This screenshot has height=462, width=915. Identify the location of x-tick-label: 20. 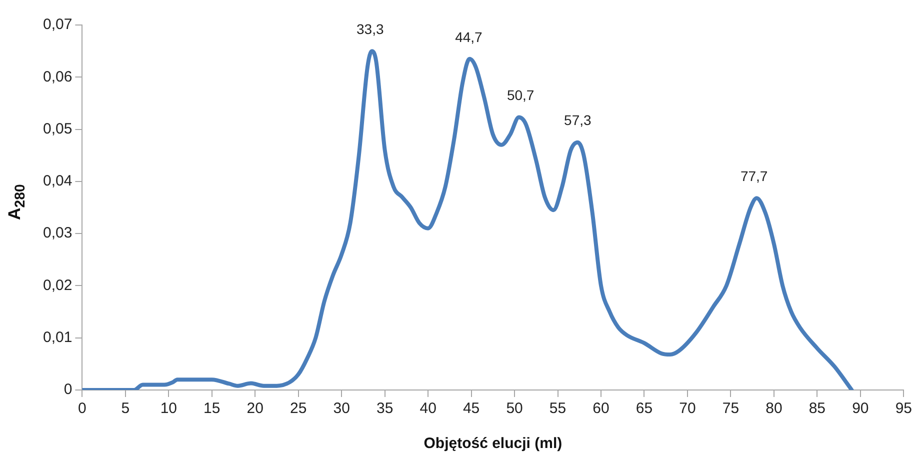
(255, 409).